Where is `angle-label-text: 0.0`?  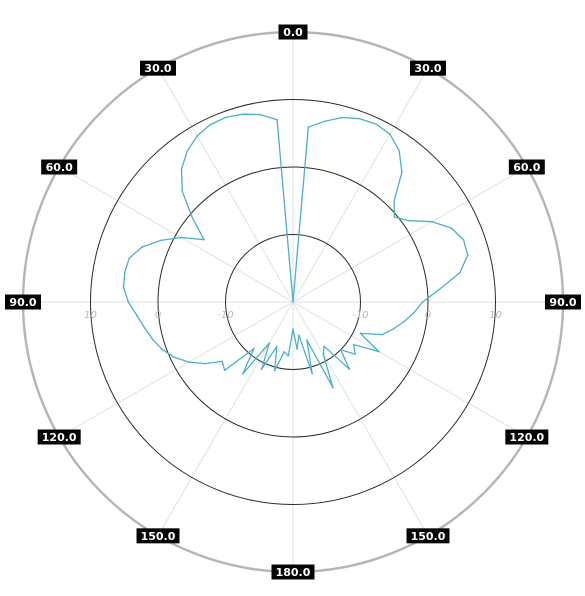
angle-label-text: 0.0 is located at coordinates (293, 32).